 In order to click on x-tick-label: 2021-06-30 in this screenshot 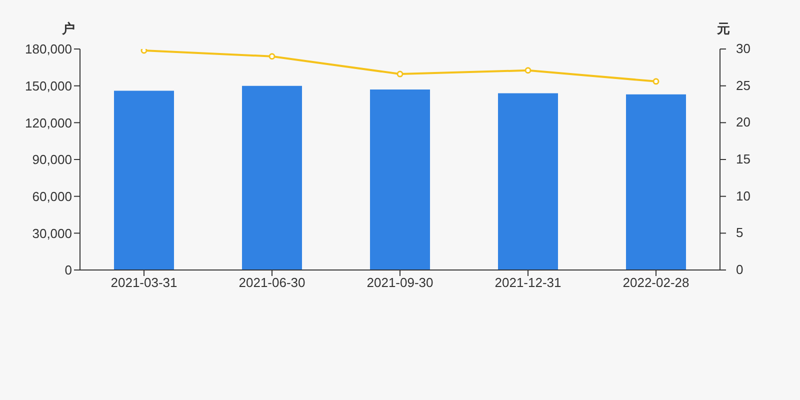, I will do `click(272, 282)`.